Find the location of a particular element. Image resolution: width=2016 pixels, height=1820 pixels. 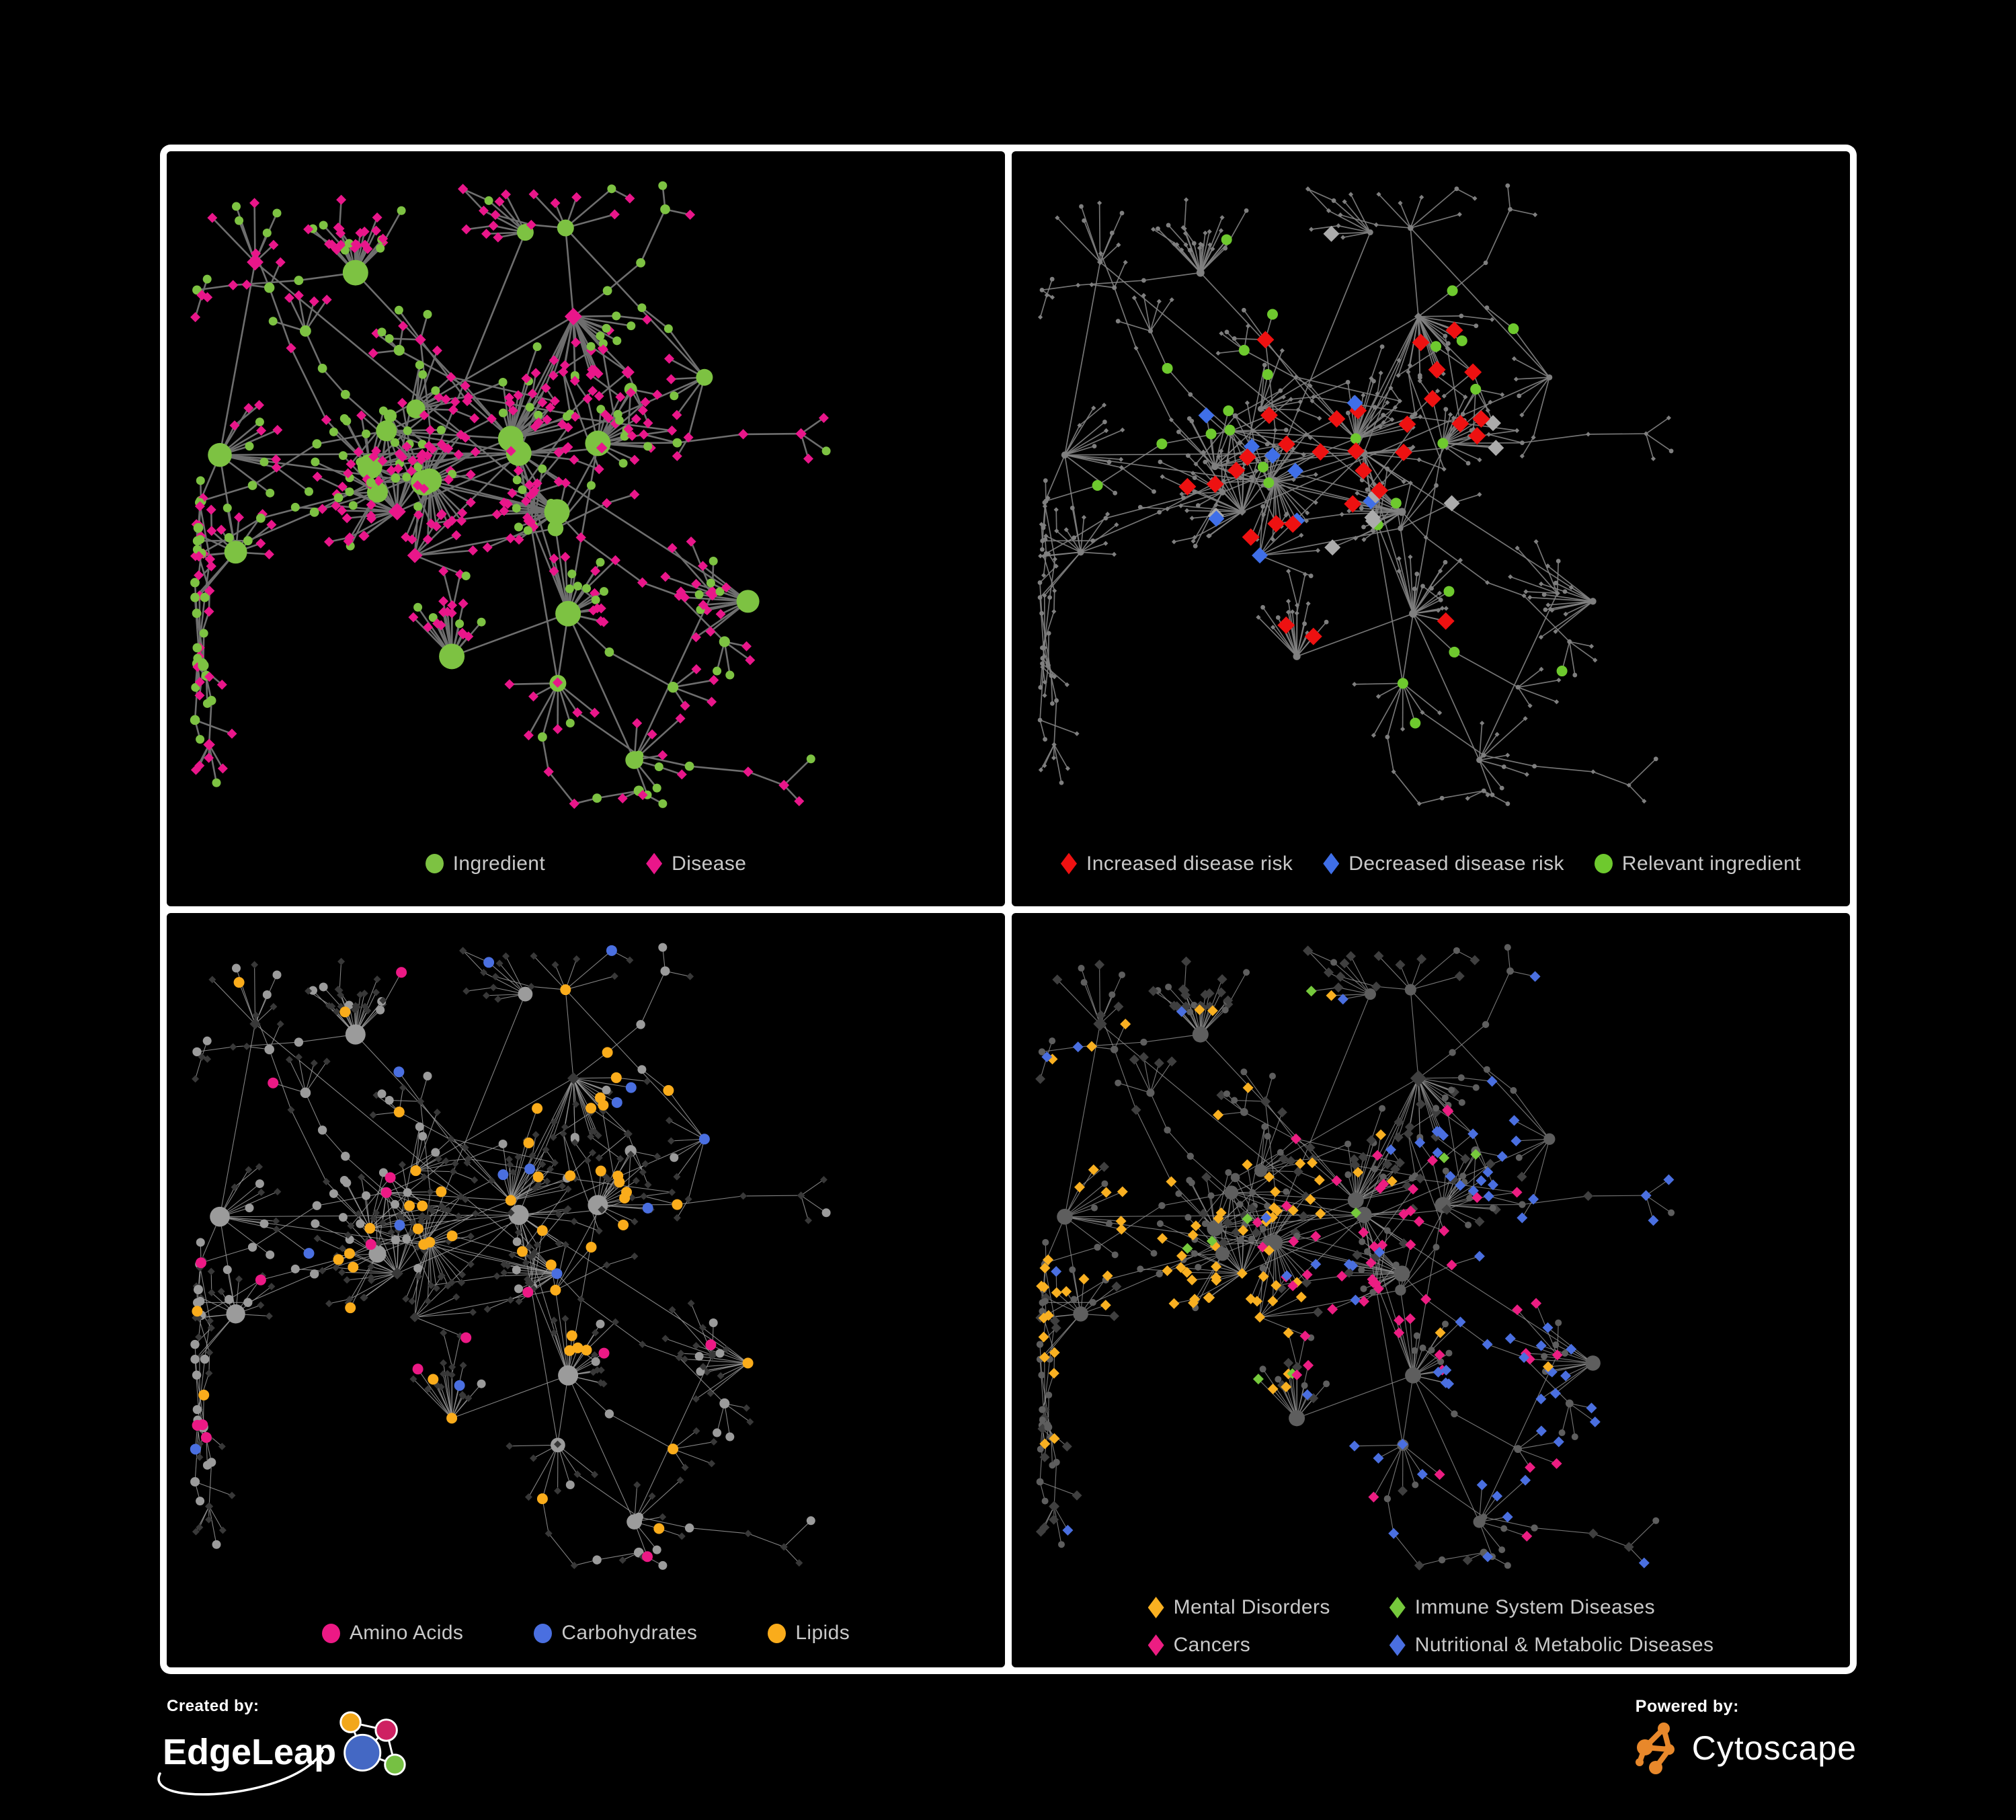

increased-risk-marker-icon is located at coordinates (1069, 864).